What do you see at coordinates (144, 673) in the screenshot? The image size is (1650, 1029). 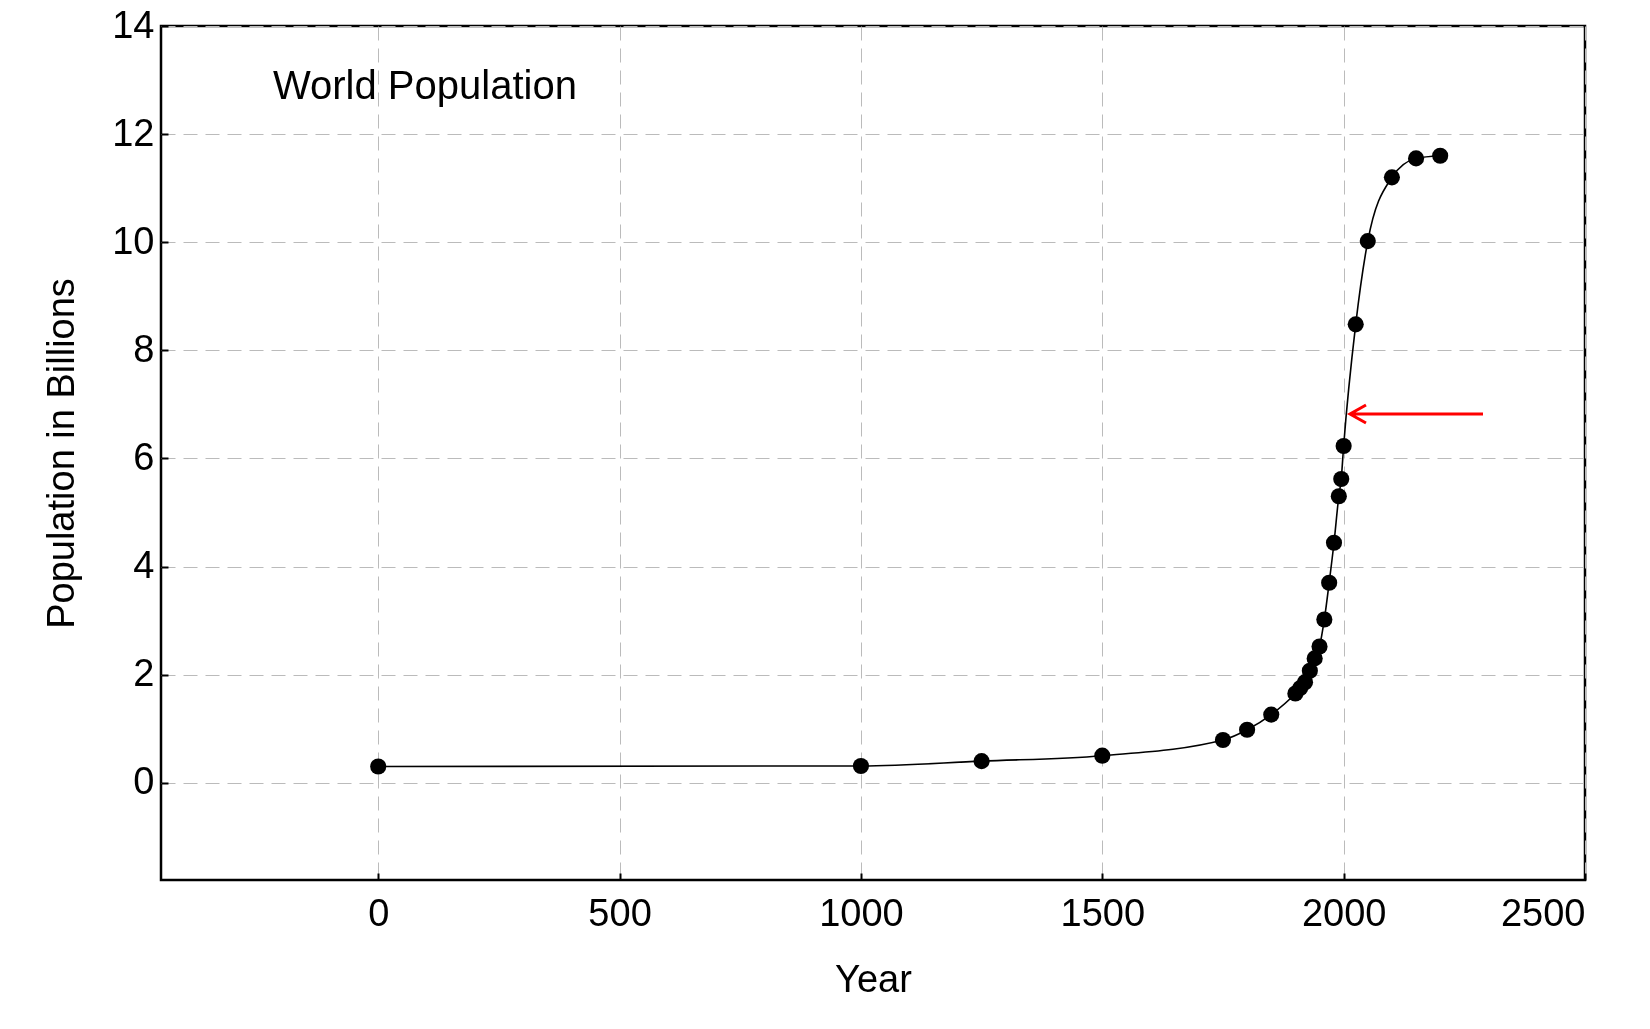 I see `y-tick-label: 2` at bounding box center [144, 673].